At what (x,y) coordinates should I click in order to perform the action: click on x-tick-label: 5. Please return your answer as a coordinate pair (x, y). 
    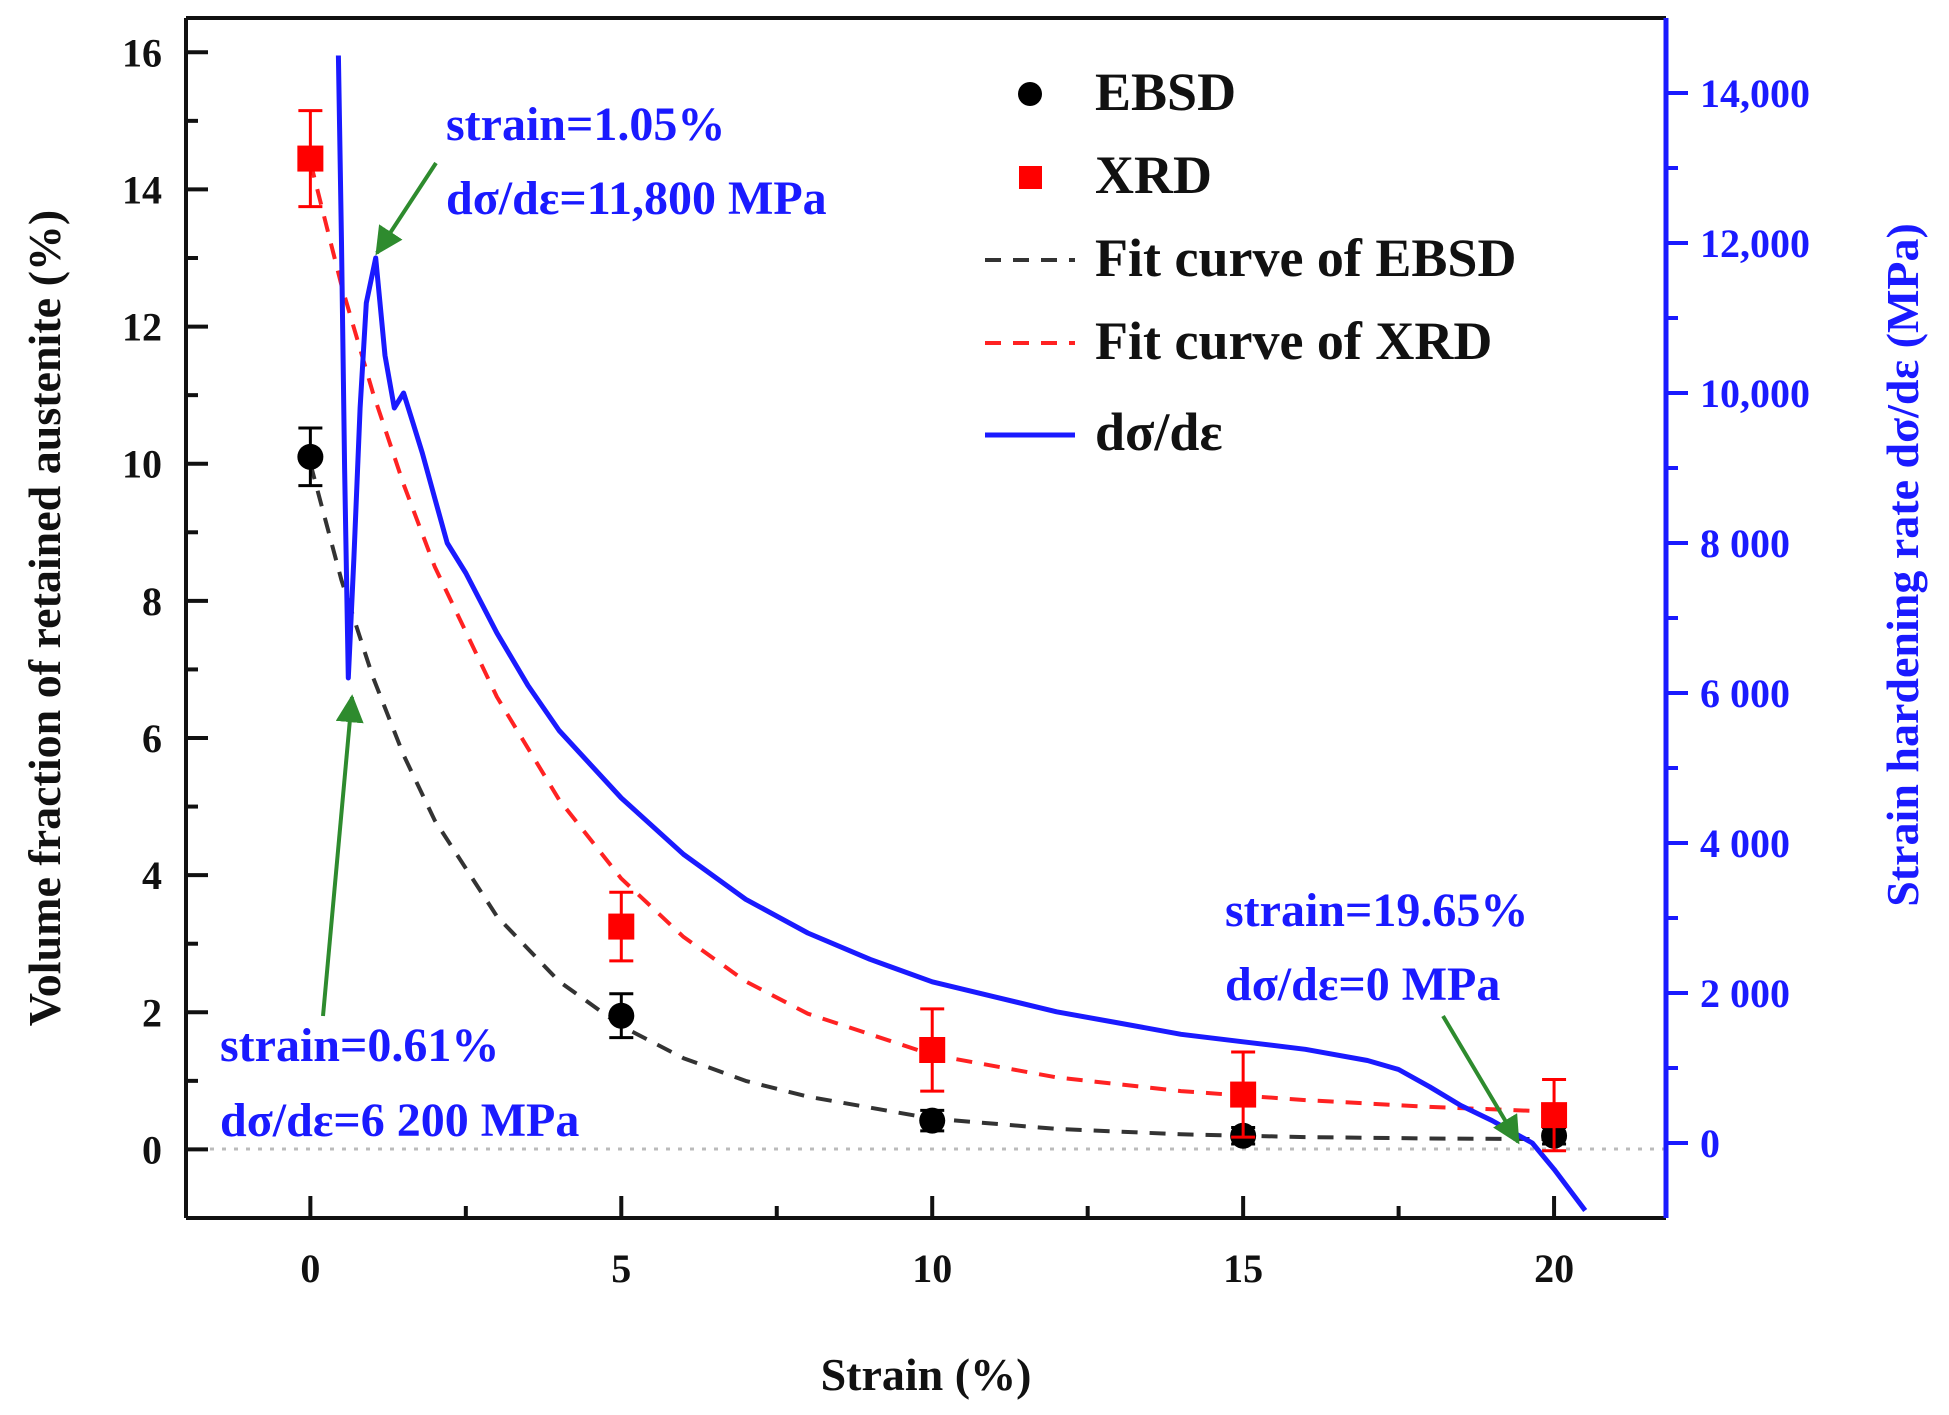
    Looking at the image, I should click on (621, 1268).